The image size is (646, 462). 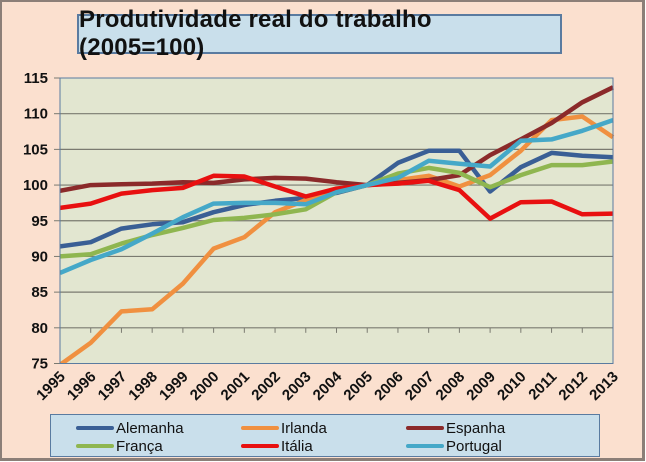 I want to click on legend-item: Portugal, so click(x=454, y=446).